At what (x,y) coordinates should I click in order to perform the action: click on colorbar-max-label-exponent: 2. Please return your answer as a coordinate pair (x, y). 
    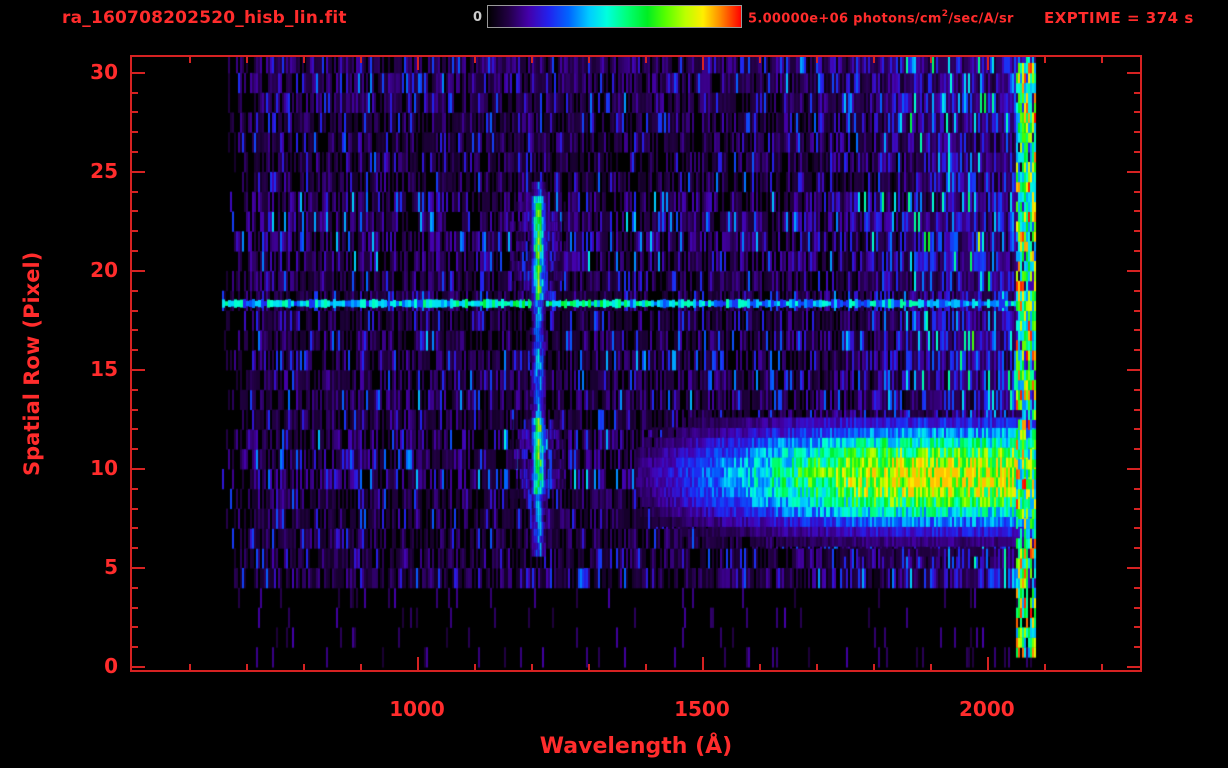
    Looking at the image, I should click on (945, 14).